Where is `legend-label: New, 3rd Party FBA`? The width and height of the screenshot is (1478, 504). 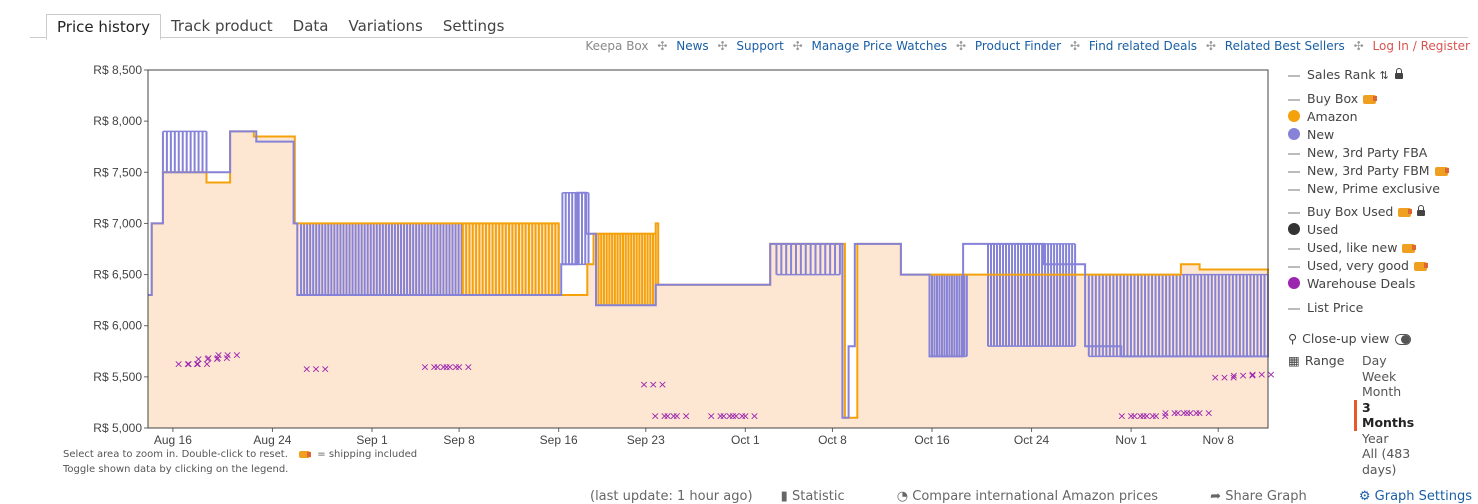
legend-label: New, 3rd Party FBA is located at coordinates (1367, 152).